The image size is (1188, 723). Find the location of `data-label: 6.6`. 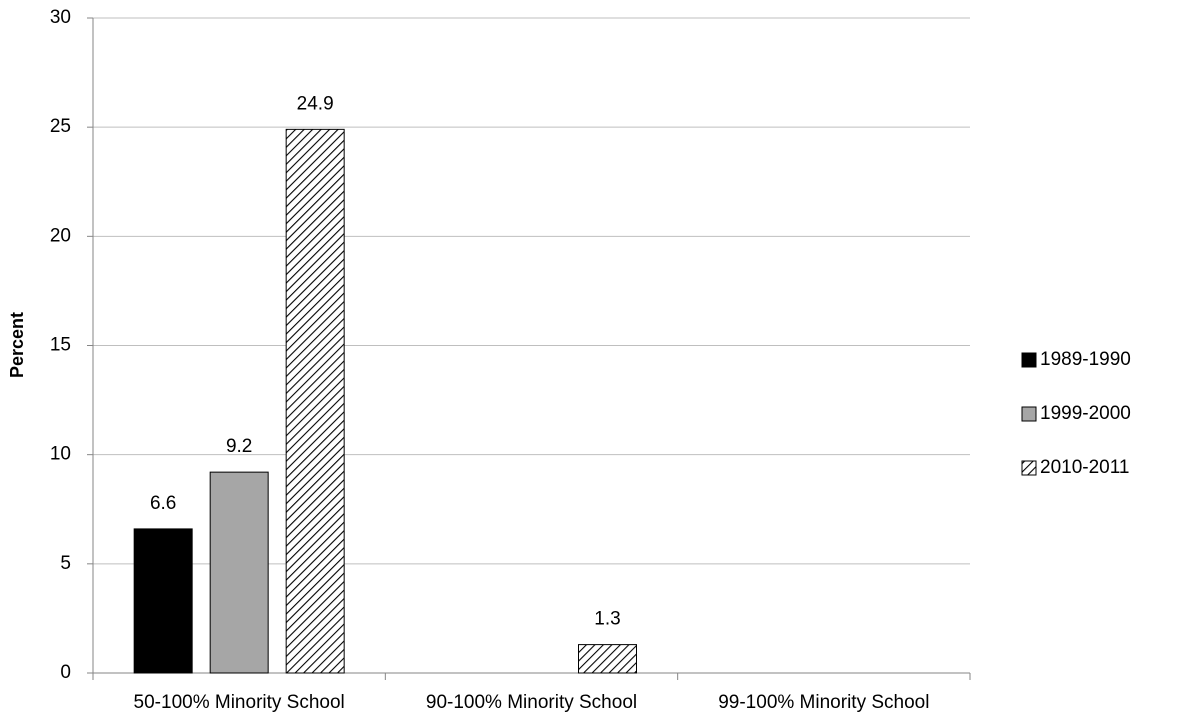

data-label: 6.6 is located at coordinates (163, 503).